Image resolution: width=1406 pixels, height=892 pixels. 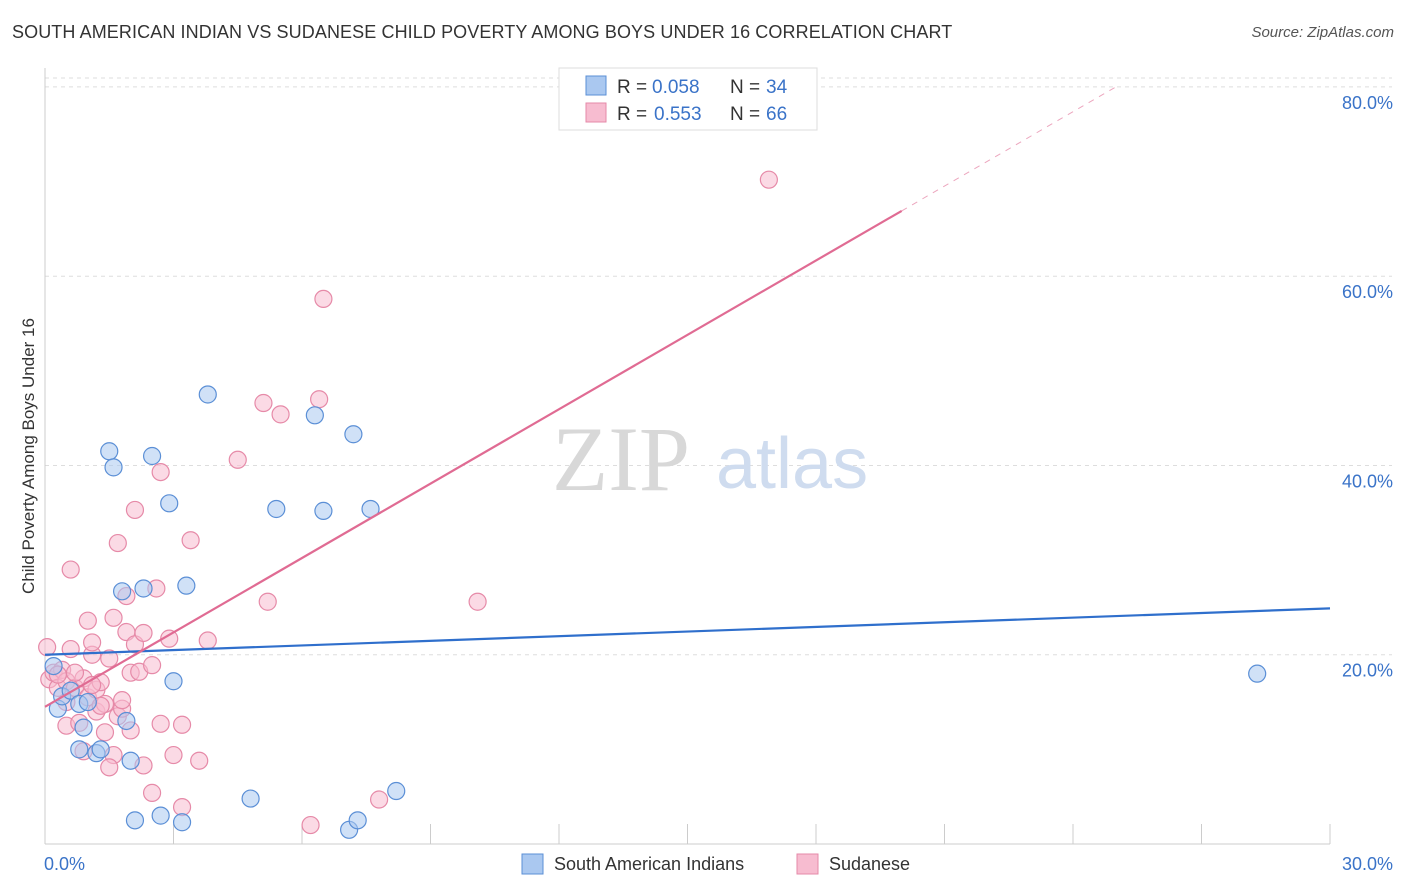 What do you see at coordinates (745, 87) in the screenshot?
I see `stats-legend-n-label-blue: N =` at bounding box center [745, 87].